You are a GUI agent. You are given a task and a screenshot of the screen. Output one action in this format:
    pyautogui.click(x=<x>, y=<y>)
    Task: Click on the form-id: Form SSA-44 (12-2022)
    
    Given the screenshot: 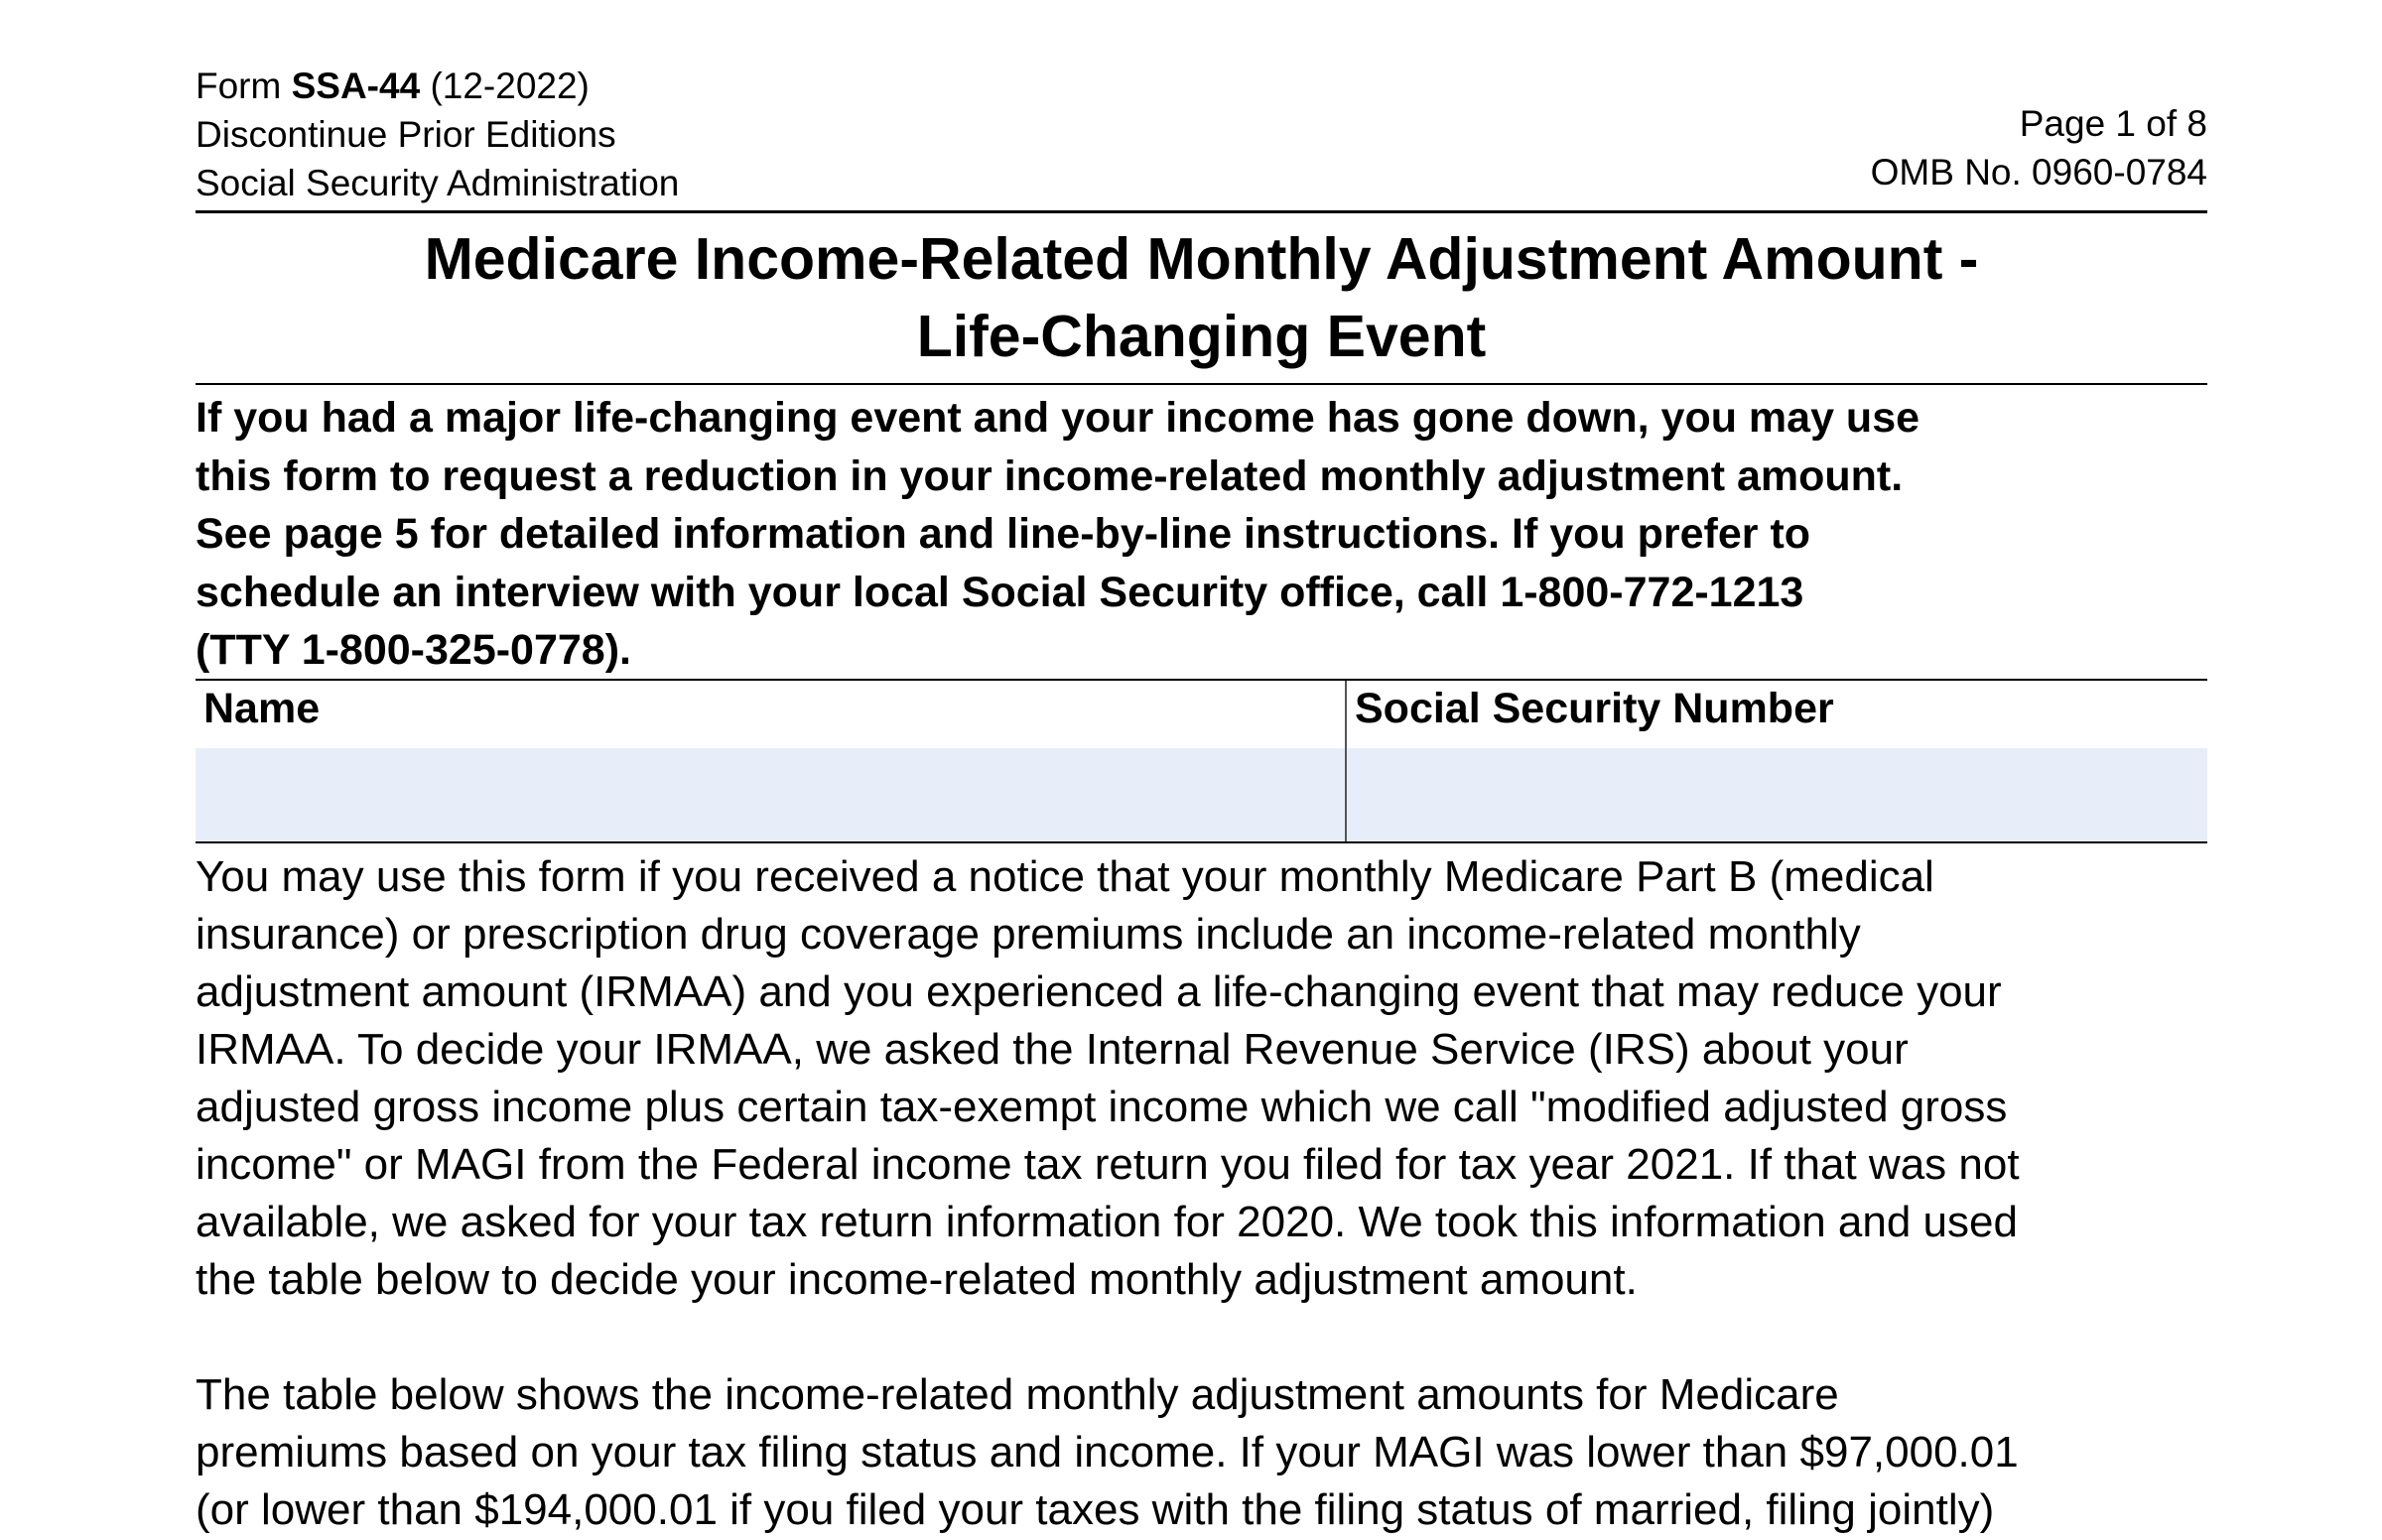 What is the action you would take?
    pyautogui.click(x=393, y=85)
    